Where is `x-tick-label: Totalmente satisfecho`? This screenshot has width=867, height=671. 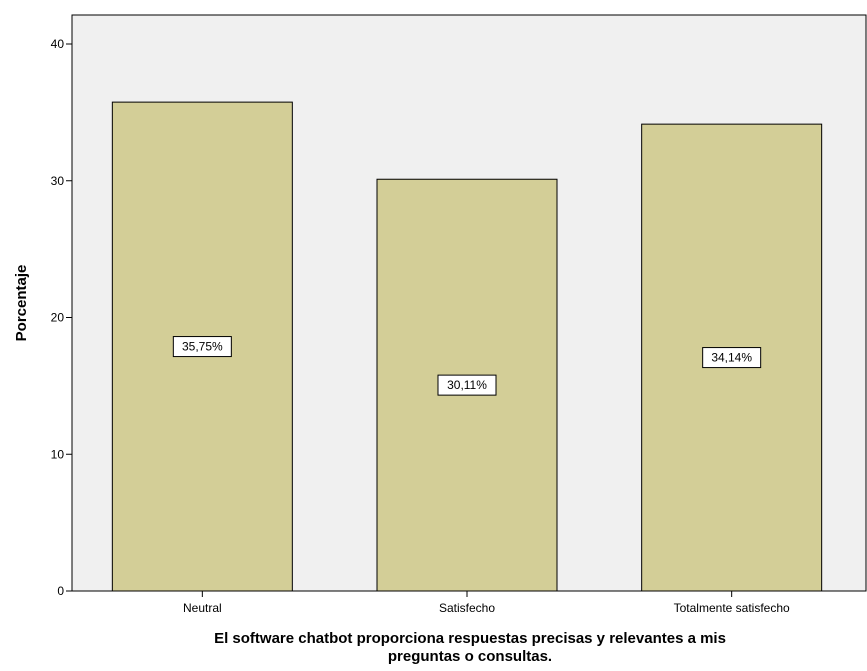 x-tick-label: Totalmente satisfecho is located at coordinates (732, 608).